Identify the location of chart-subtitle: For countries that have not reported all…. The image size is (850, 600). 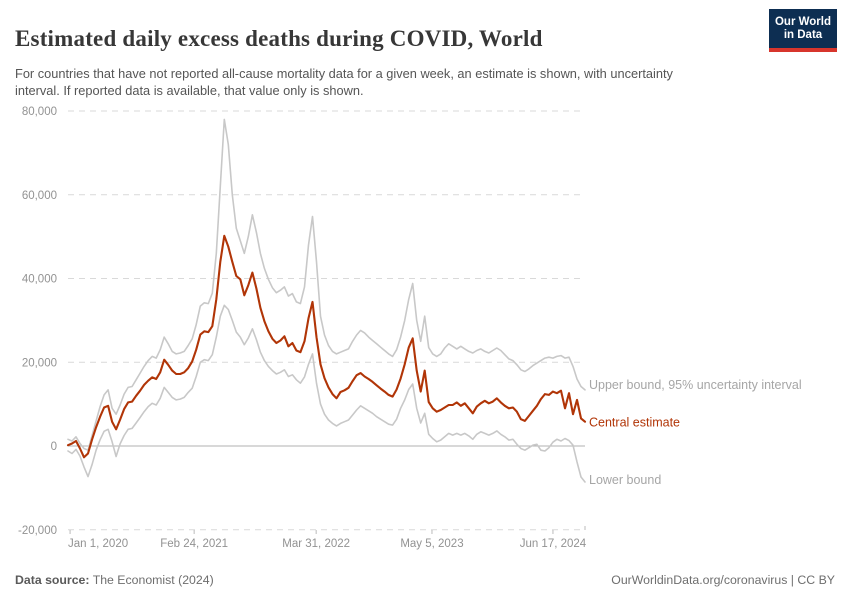
(344, 81).